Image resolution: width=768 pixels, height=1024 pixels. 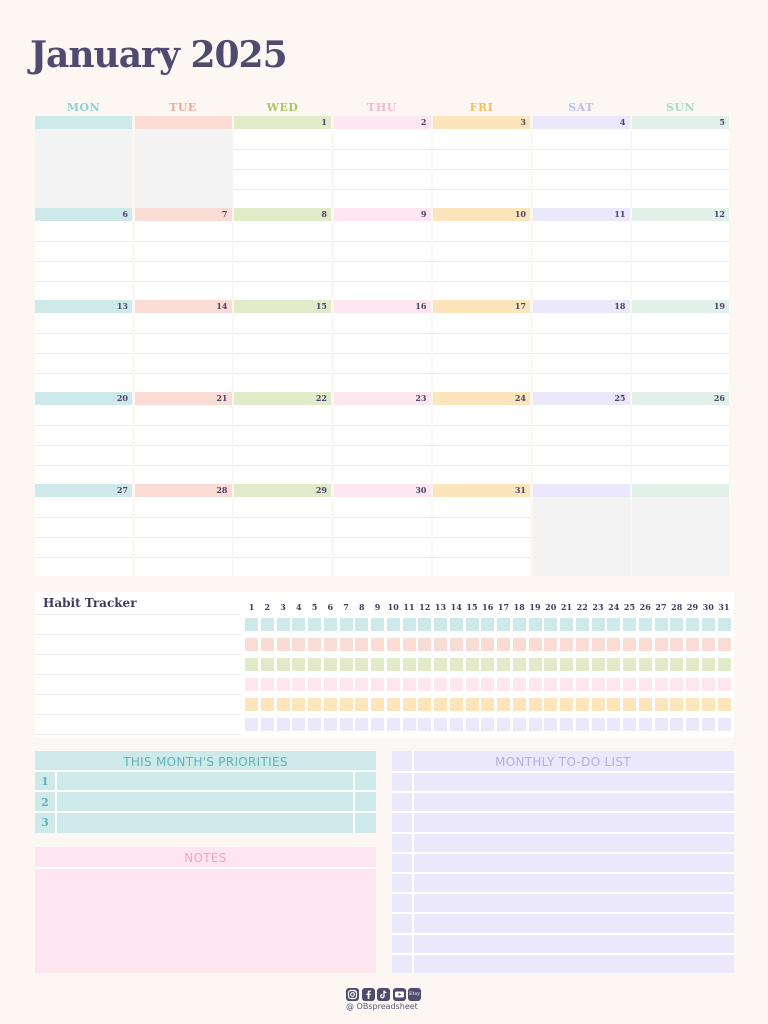 What do you see at coordinates (680, 254) in the screenshot?
I see `day-cell: 12` at bounding box center [680, 254].